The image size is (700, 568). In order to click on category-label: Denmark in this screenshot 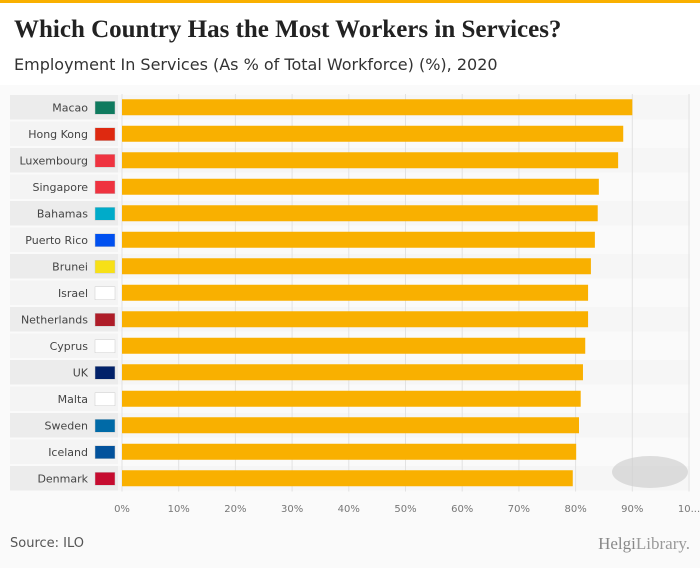, I will do `click(62, 478)`.